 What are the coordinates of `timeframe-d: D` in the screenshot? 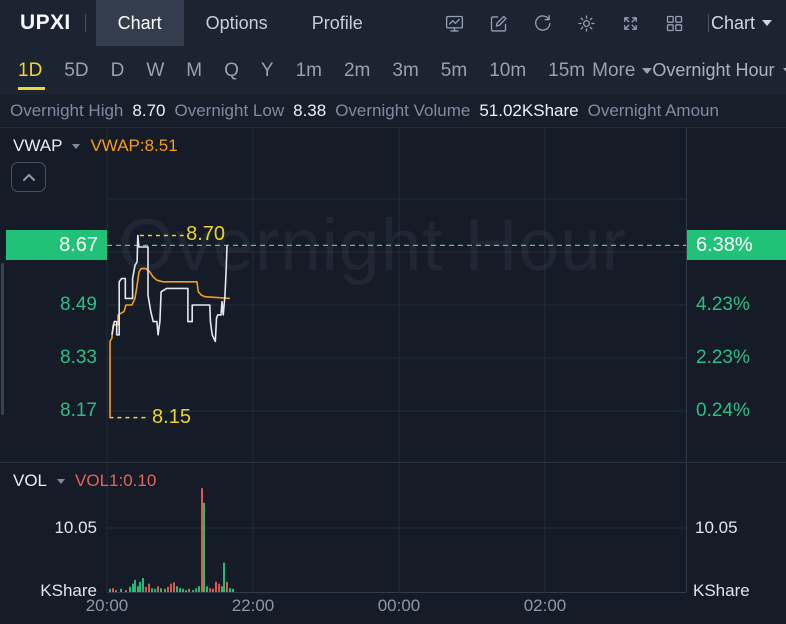 It's located at (117, 70).